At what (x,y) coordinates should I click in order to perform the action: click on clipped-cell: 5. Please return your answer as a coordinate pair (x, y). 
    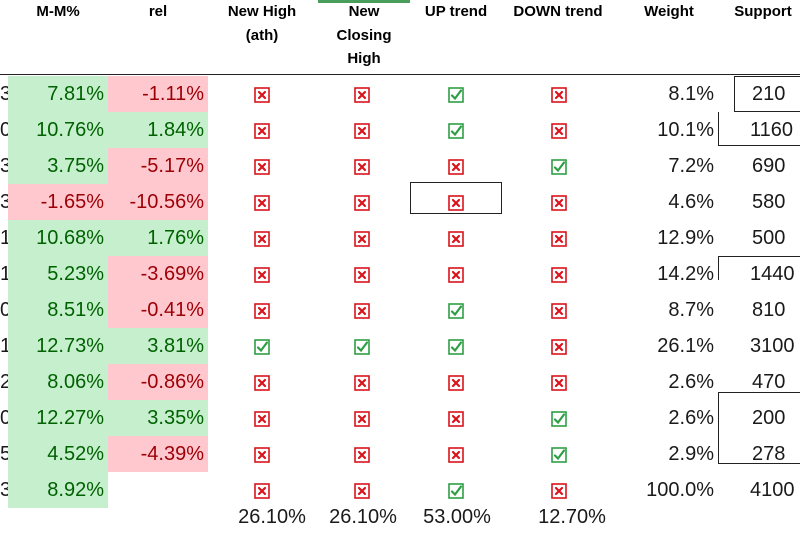
    Looking at the image, I should click on (4, 454).